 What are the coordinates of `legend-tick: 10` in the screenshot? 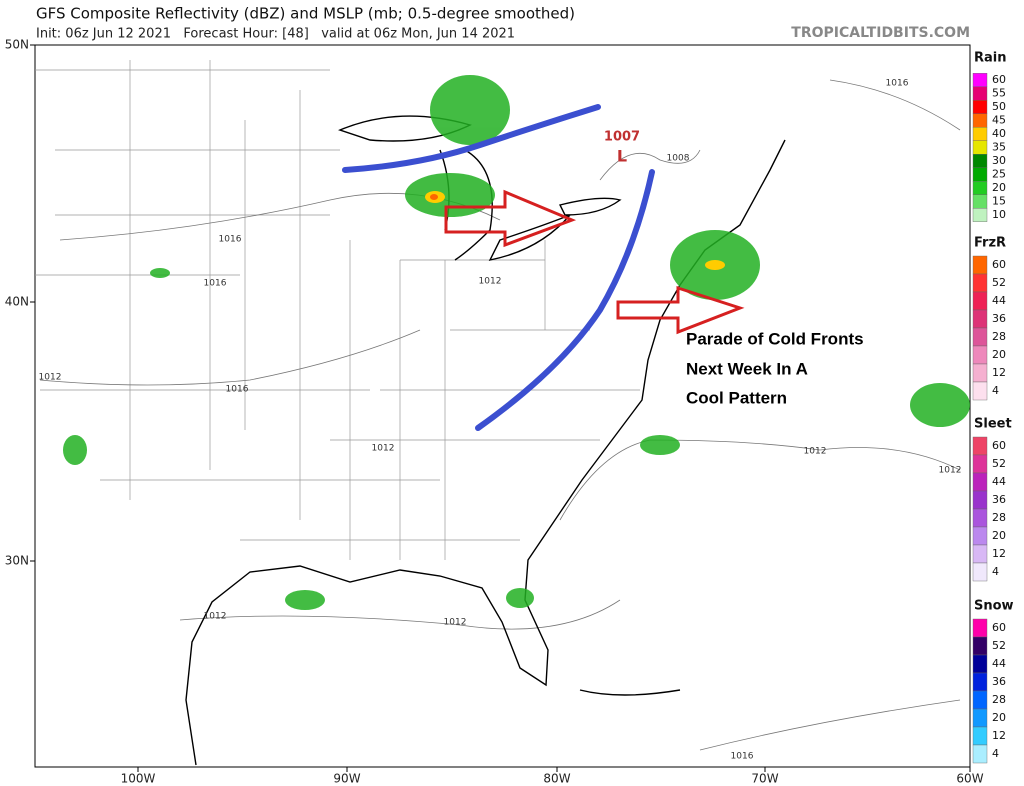 It's located at (999, 214).